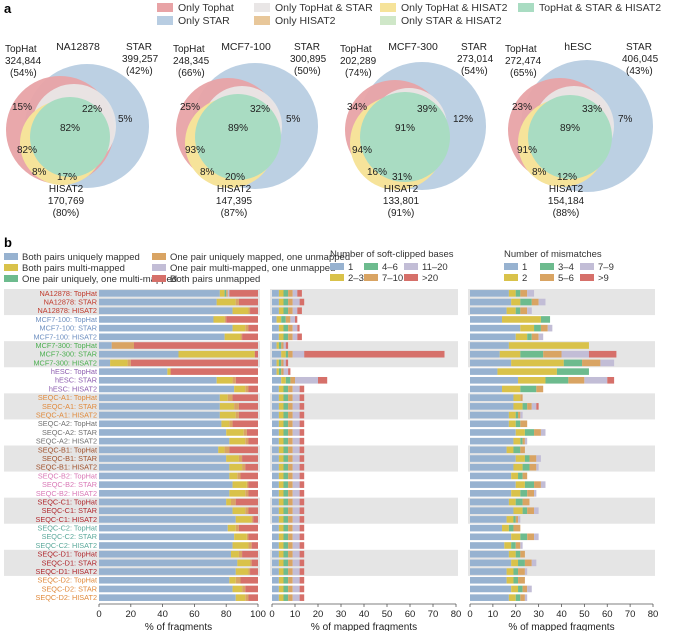 The height and width of the screenshot is (631, 675). Describe the element at coordinates (125, 119) in the screenshot. I see `region-label-star-only: 5%` at that location.